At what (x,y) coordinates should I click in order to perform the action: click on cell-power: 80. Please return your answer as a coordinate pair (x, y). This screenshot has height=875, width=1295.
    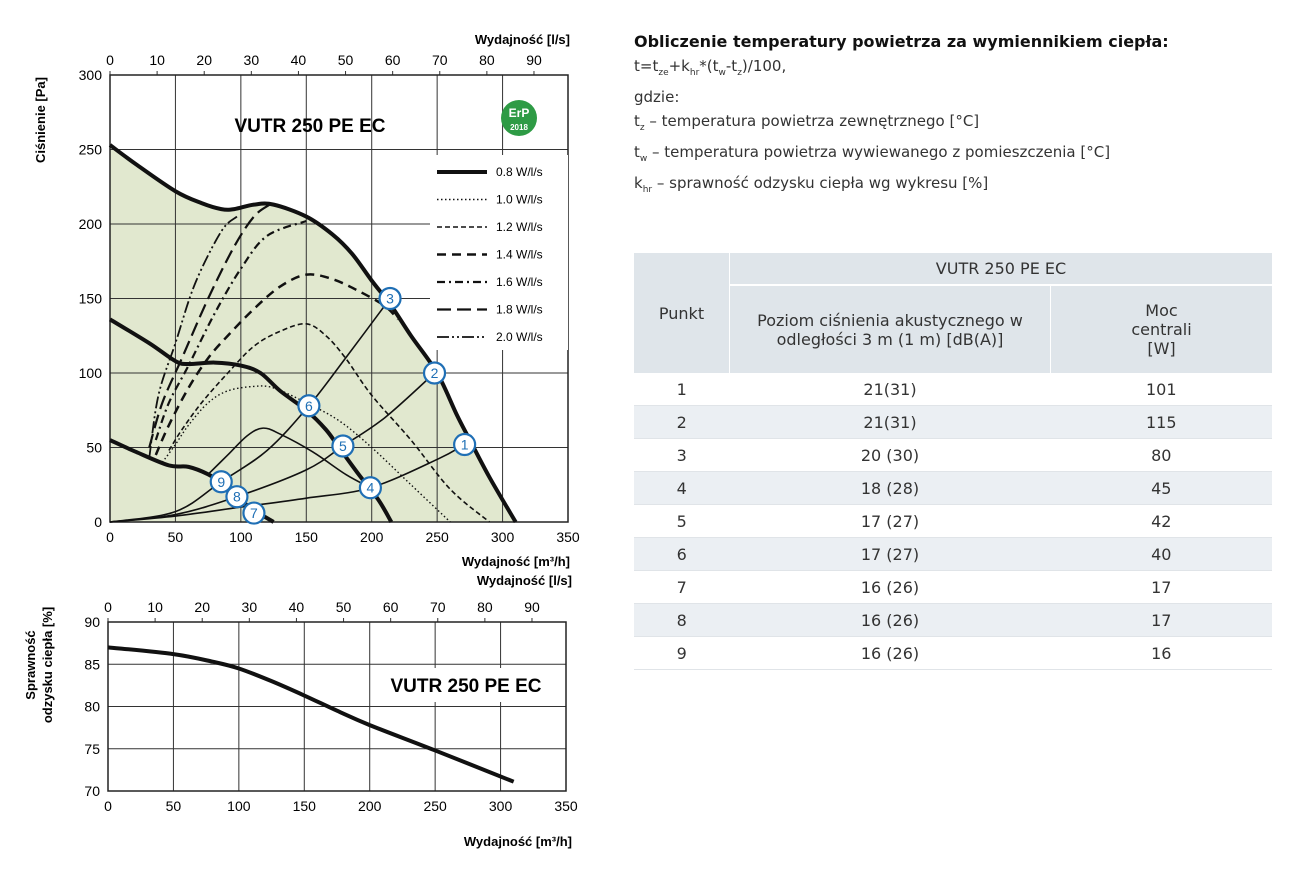
    Looking at the image, I should click on (1161, 455).